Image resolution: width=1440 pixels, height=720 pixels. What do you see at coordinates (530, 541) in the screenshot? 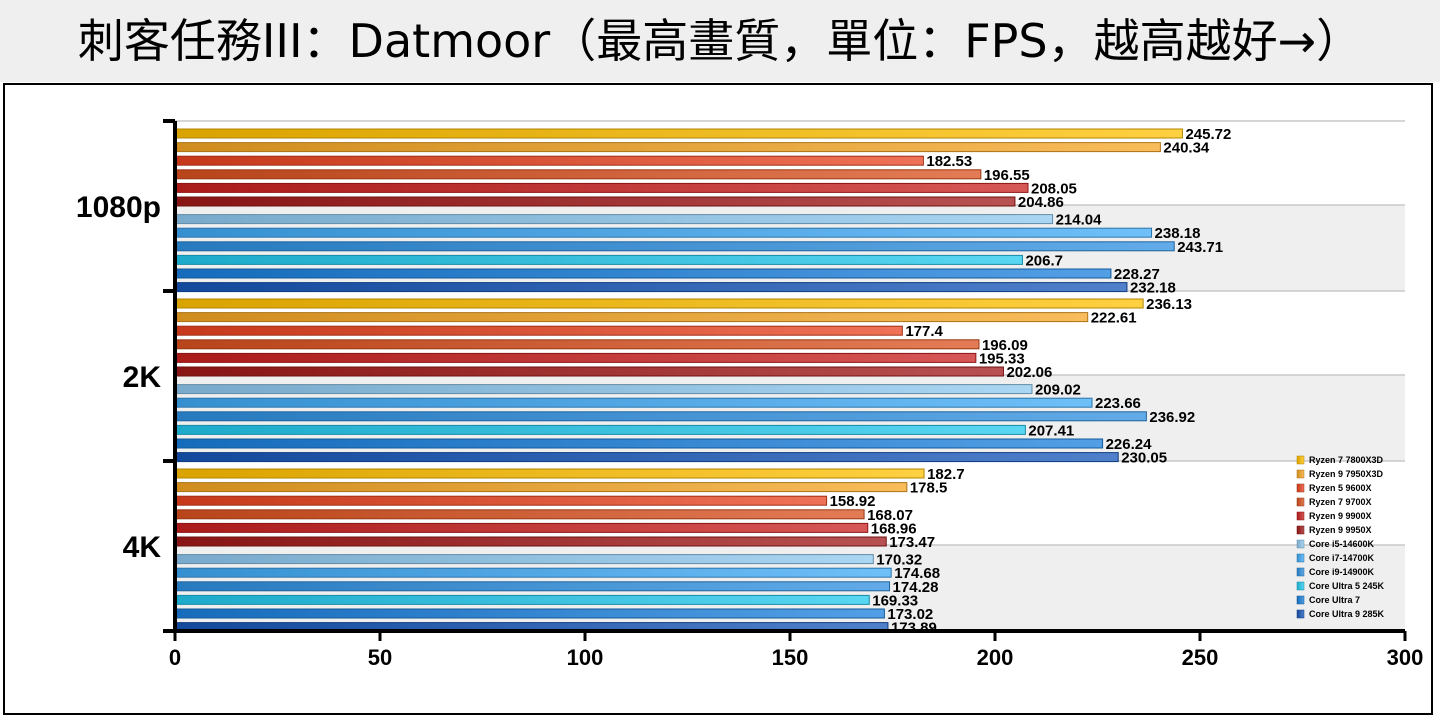
I see `bar-4k-ryzen-9-9950x` at bounding box center [530, 541].